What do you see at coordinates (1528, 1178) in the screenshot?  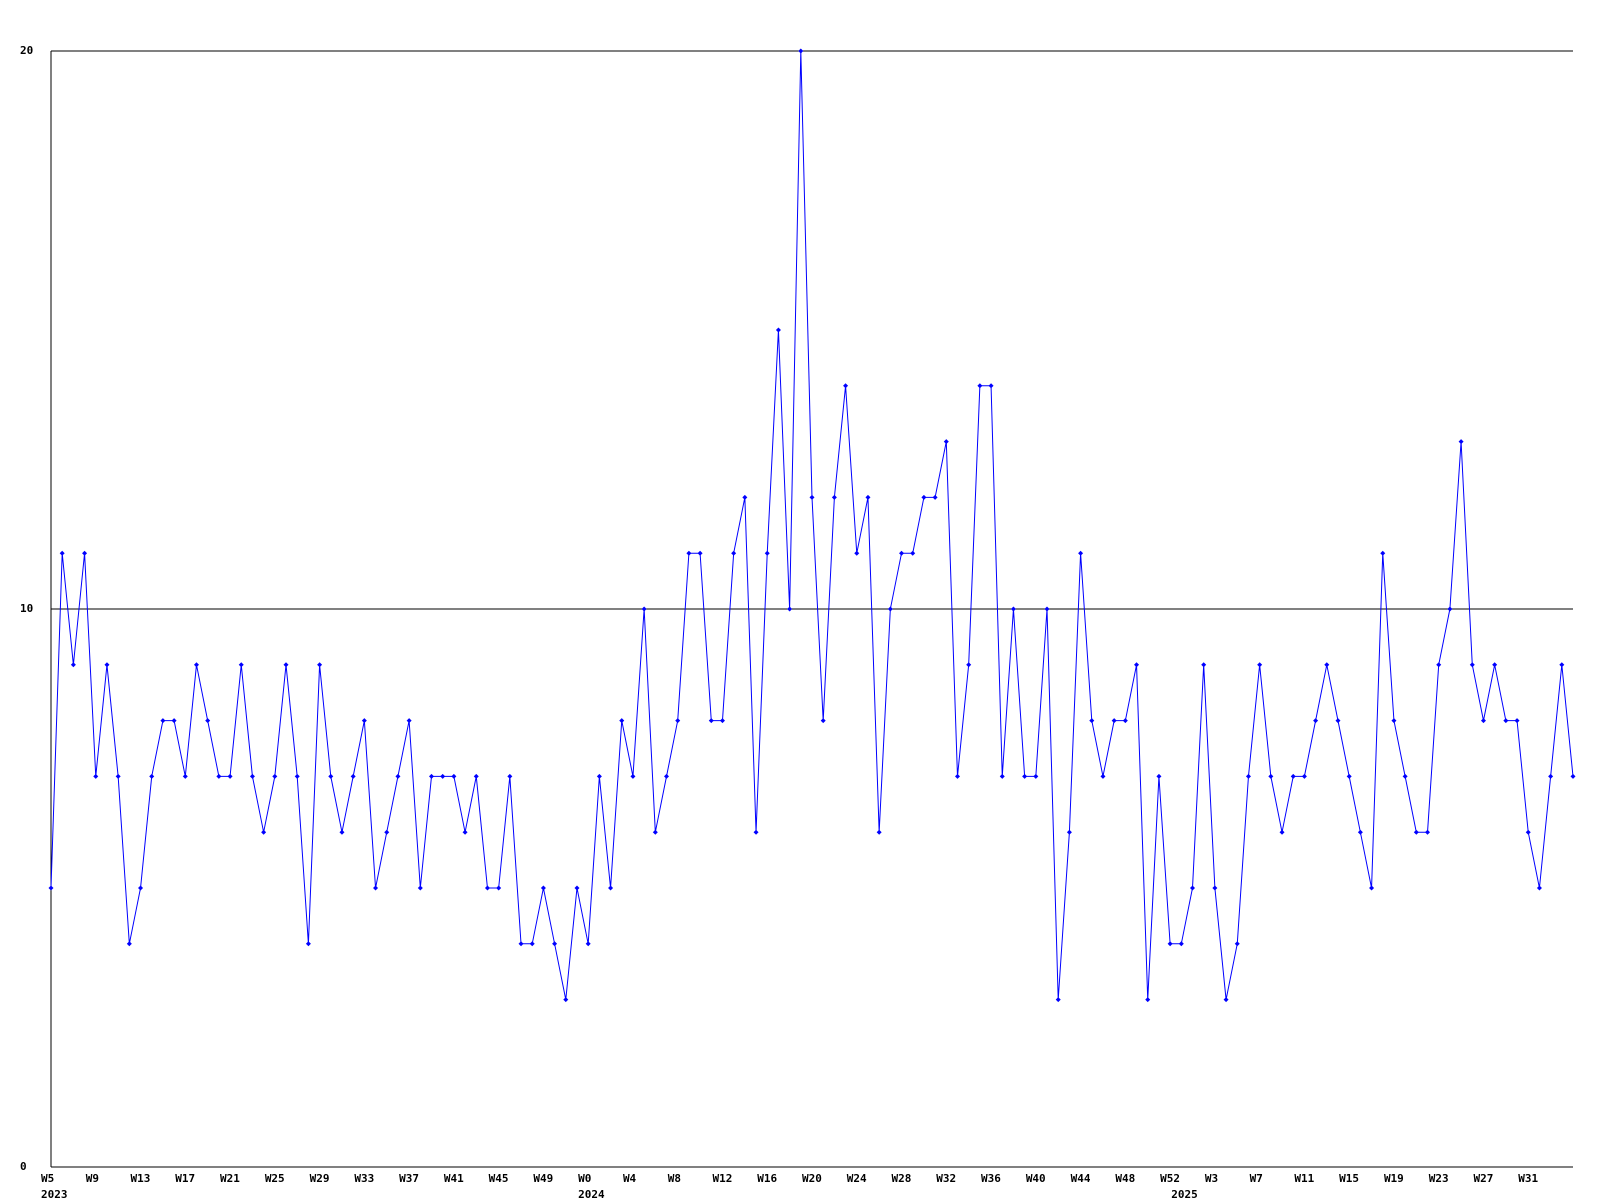 I see `x-tick-label: W31` at bounding box center [1528, 1178].